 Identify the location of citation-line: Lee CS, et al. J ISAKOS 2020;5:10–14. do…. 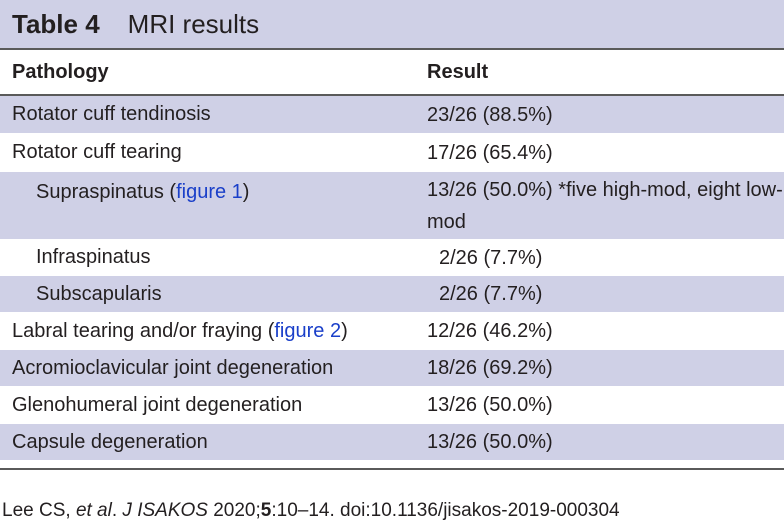
(311, 511).